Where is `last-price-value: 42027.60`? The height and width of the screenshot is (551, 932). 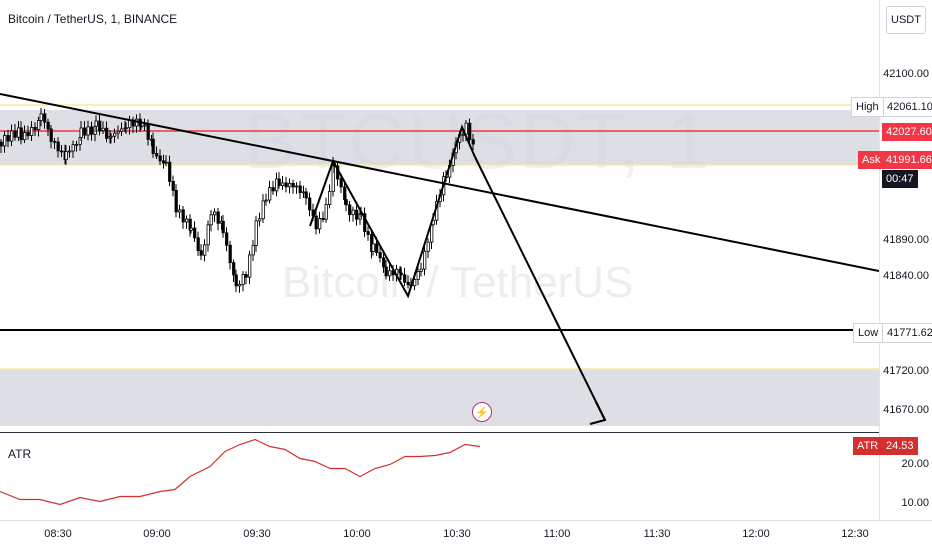
last-price-value: 42027.60 is located at coordinates (909, 132).